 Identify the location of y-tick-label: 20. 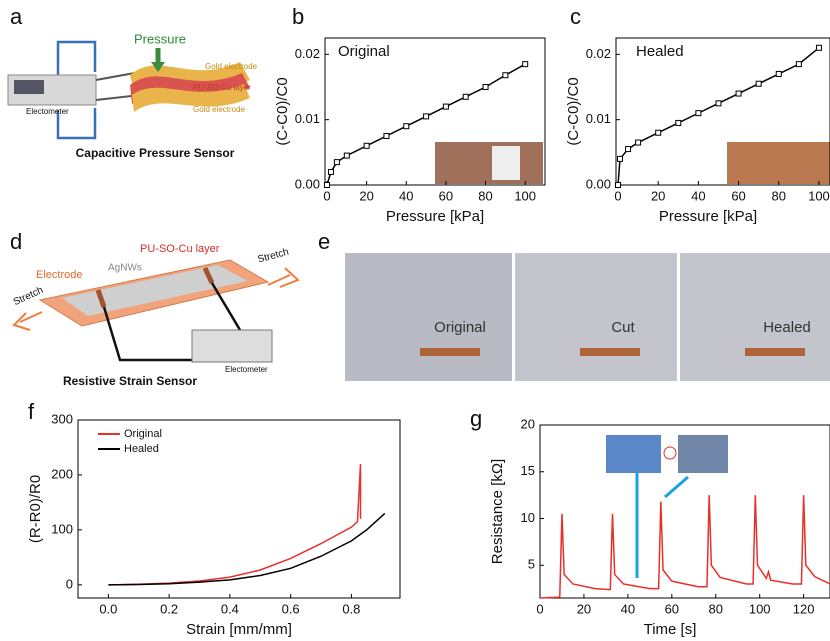
(528, 423).